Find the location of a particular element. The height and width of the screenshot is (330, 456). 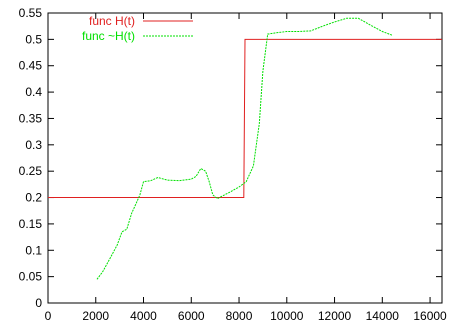

x-tick-label: 14000 is located at coordinates (383, 316).